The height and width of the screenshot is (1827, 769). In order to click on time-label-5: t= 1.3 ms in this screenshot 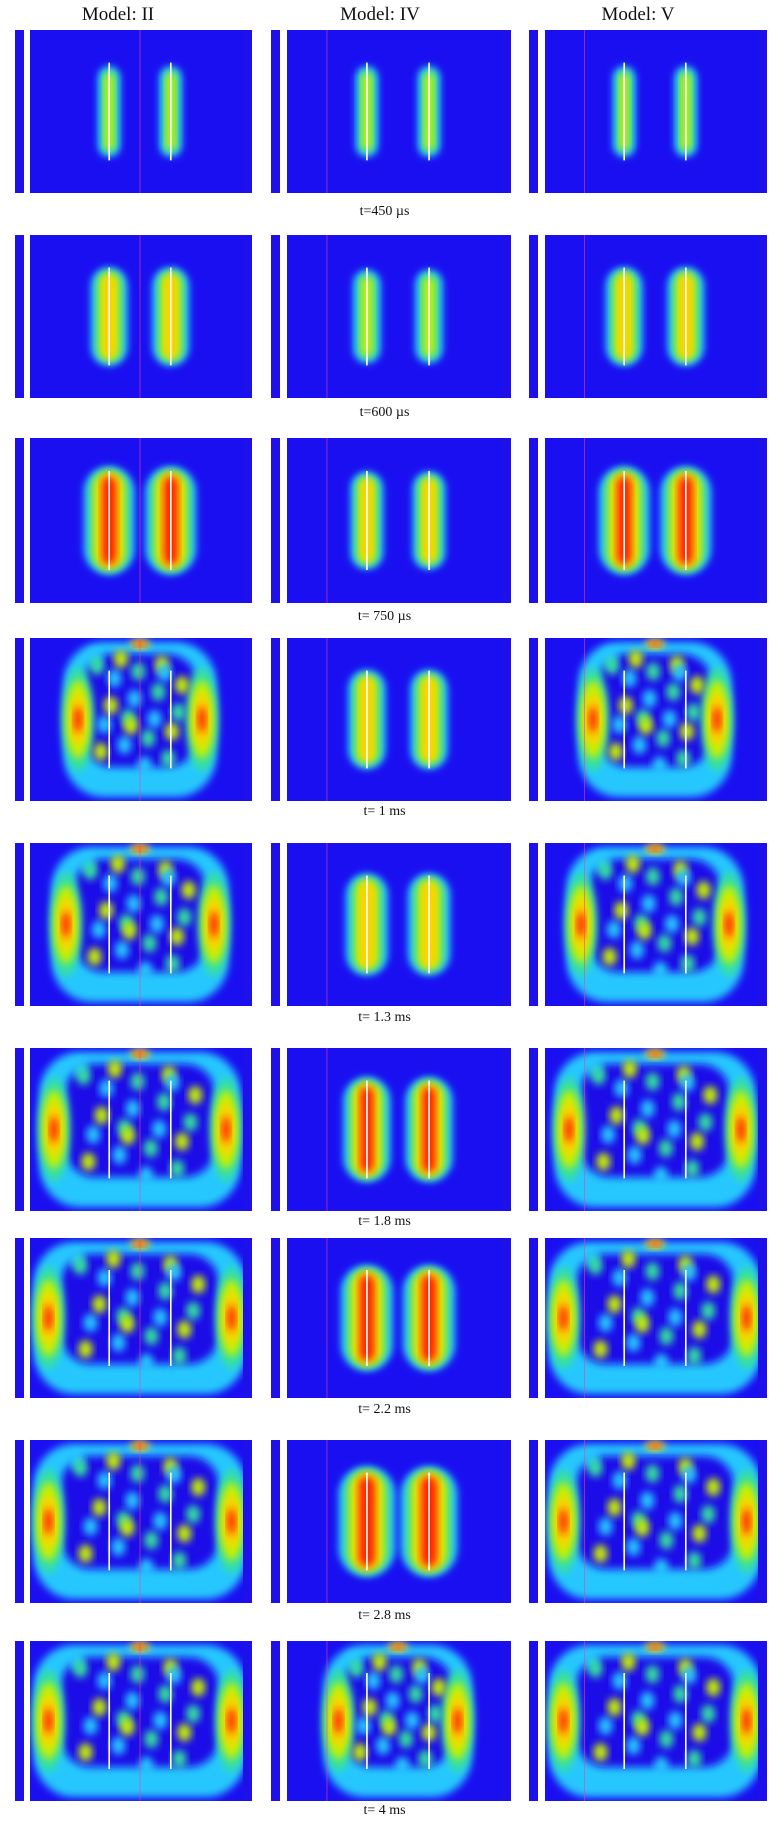, I will do `click(384, 1017)`.